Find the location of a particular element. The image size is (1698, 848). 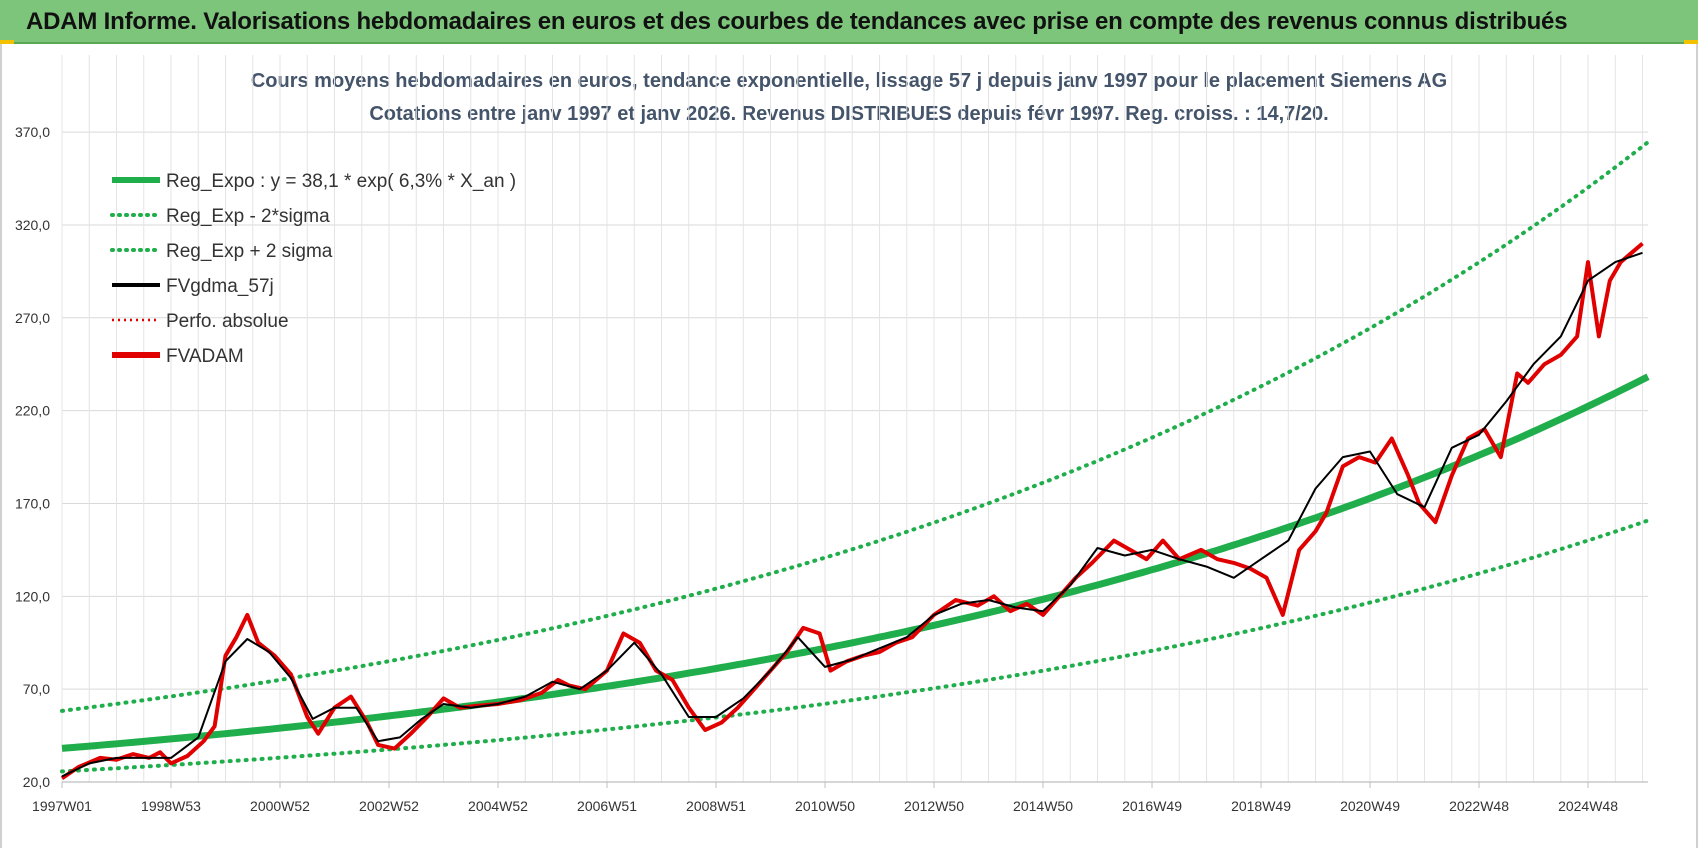

legend-label: FVgdma_57j is located at coordinates (220, 286).